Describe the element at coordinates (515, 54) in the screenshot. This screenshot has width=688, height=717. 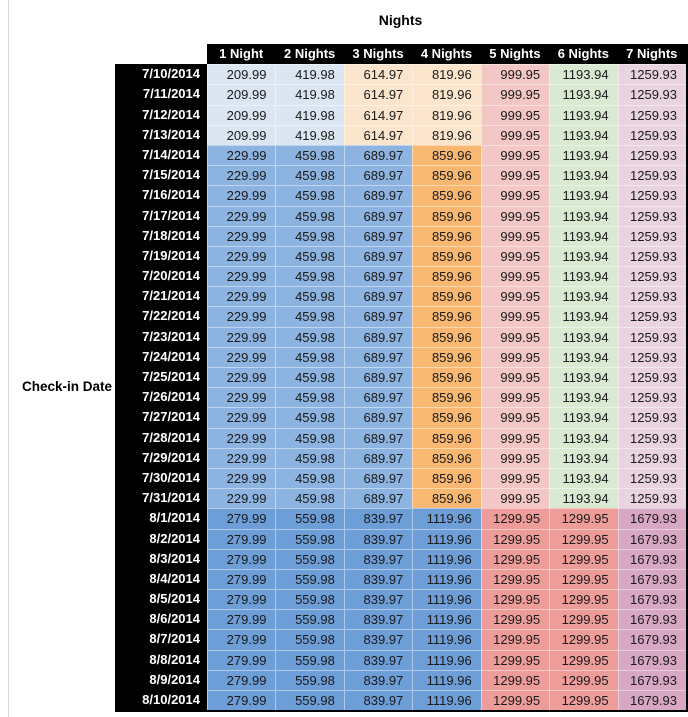
I see `column-header-5-nights: 5 Nights` at that location.